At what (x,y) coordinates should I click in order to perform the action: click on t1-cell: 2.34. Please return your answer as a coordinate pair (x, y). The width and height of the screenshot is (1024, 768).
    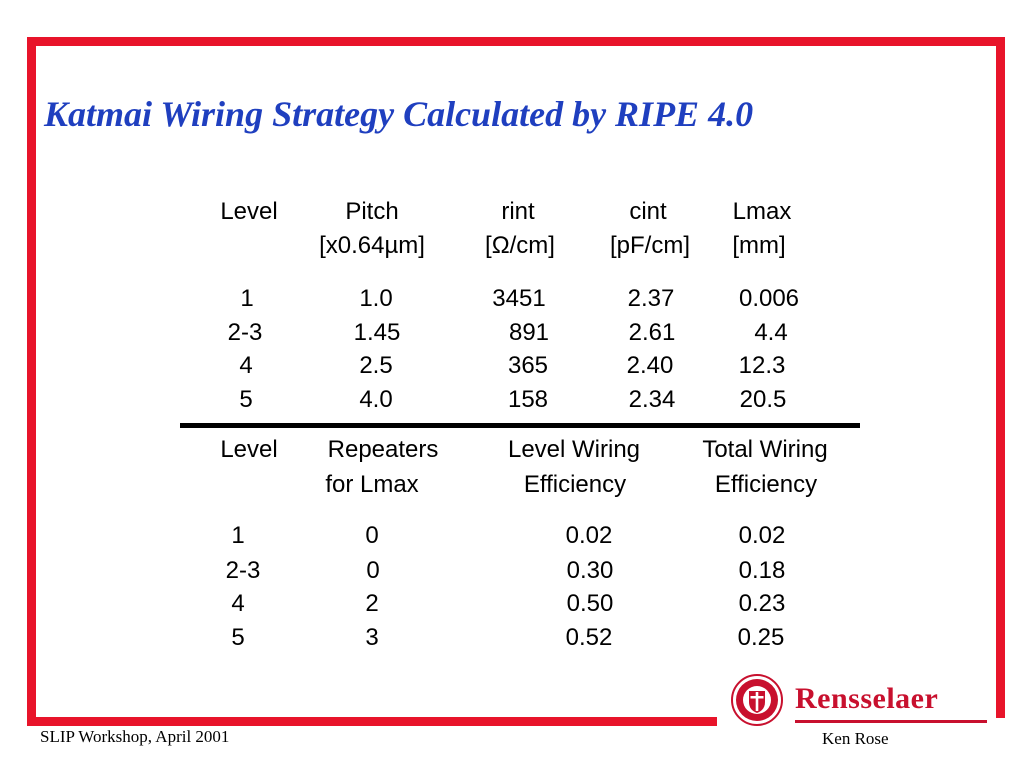
    Looking at the image, I should click on (652, 399).